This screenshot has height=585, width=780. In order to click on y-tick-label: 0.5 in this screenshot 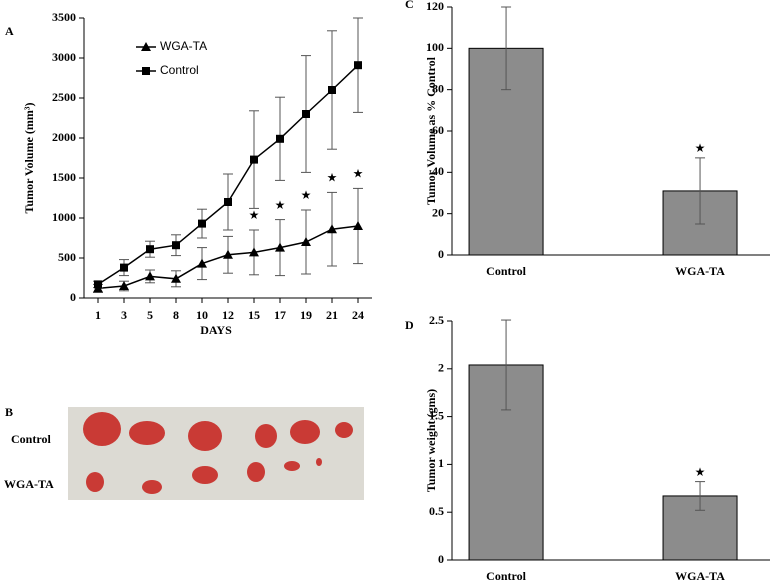, I will do `click(436, 511)`.